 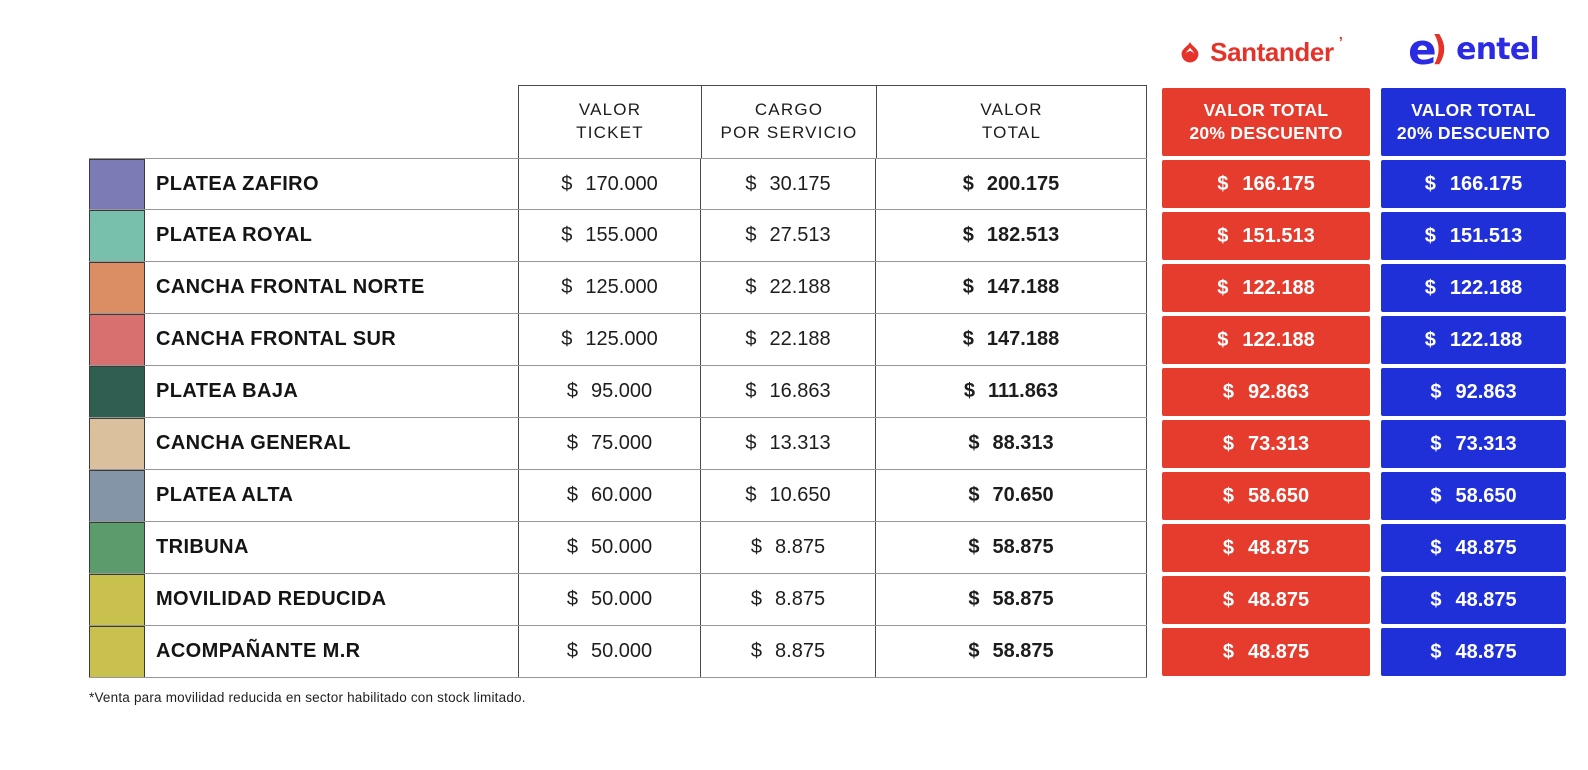 What do you see at coordinates (1486, 339) in the screenshot?
I see `entel-discount-amount: 122.188` at bounding box center [1486, 339].